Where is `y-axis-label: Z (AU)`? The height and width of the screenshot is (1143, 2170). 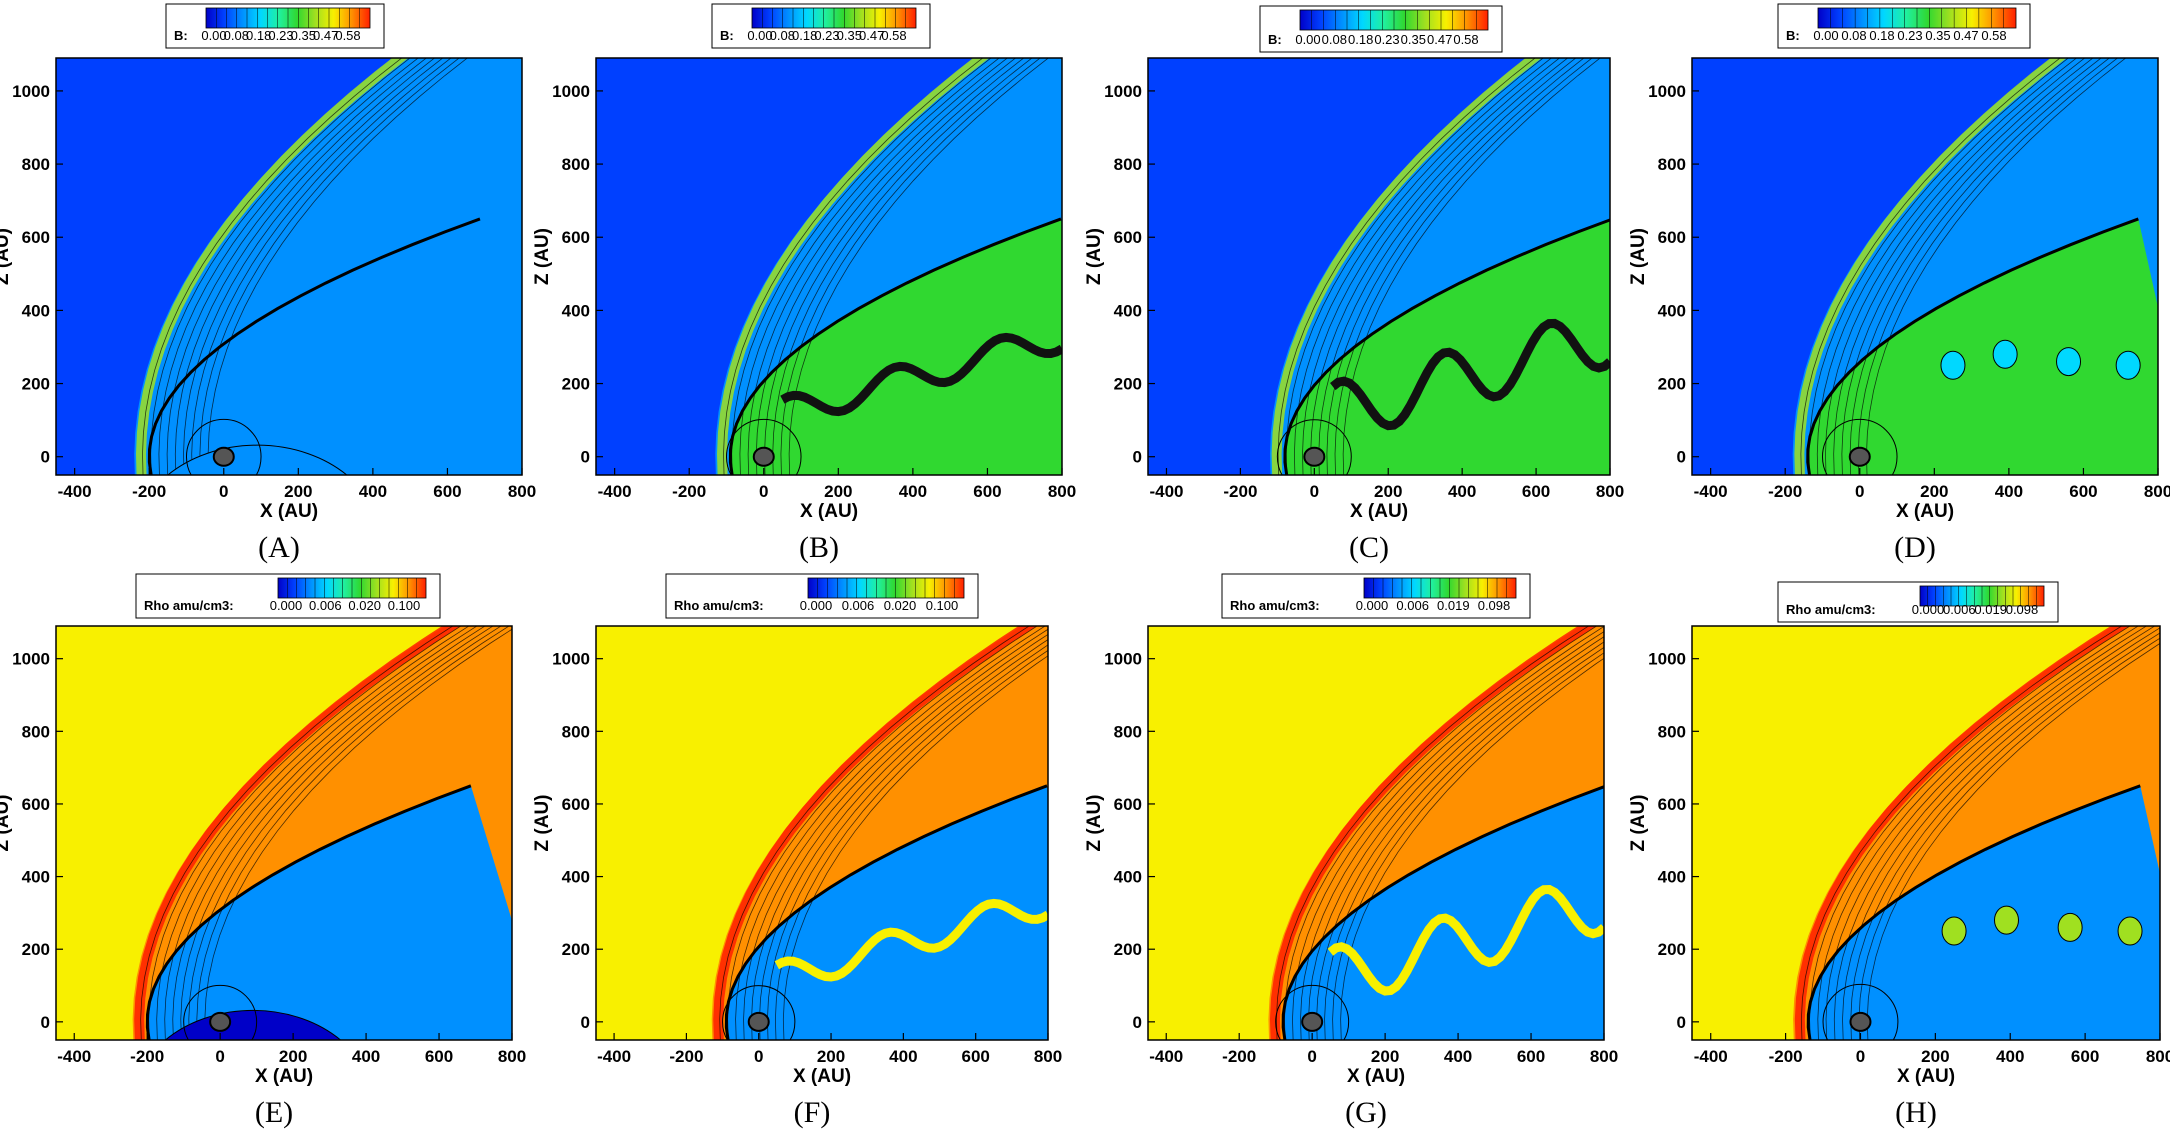
y-axis-label: Z (AU) is located at coordinates (1638, 823).